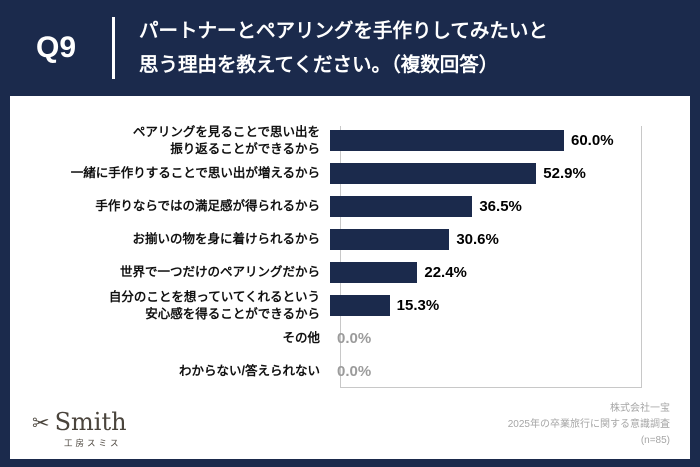 The height and width of the screenshot is (467, 700). Describe the element at coordinates (214, 305) in the screenshot. I see `category-label: 自分のことを想っていてくれるという 安心感を得ることができるから` at that location.